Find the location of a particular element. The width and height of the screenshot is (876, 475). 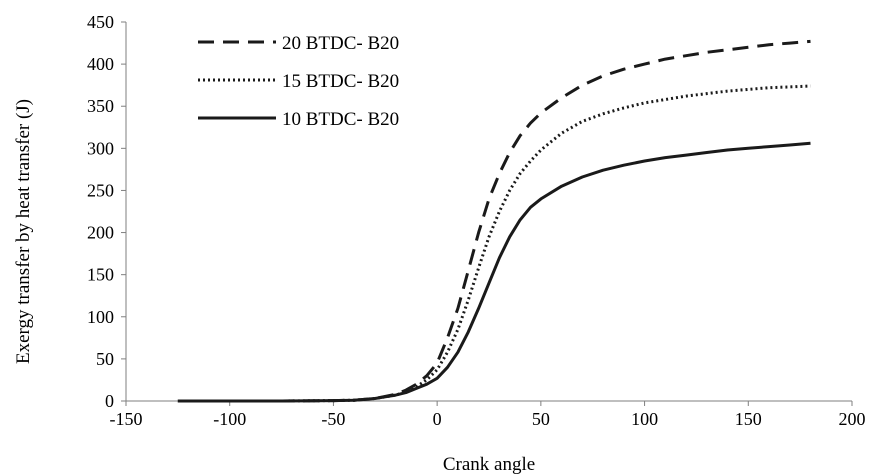

y-tick-label: 50 is located at coordinates (105, 359).